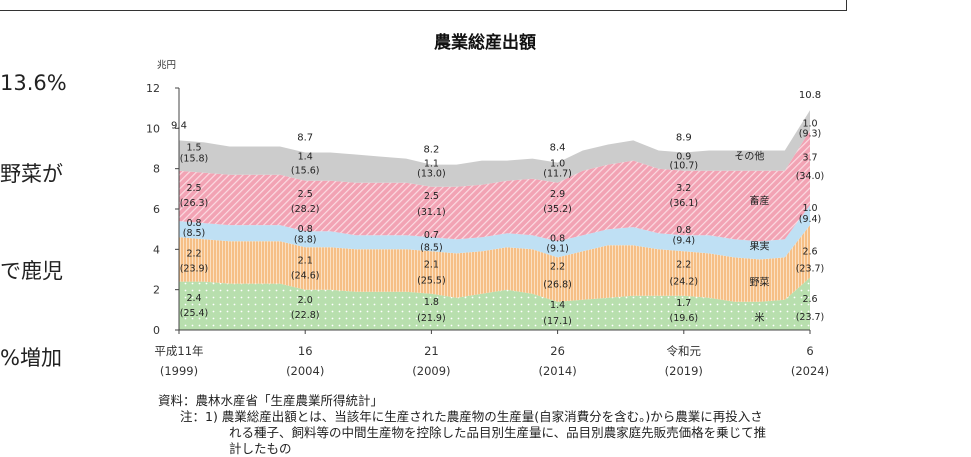  Describe the element at coordinates (810, 371) in the screenshot. I see `x-tick-label-year: (2024)` at that location.